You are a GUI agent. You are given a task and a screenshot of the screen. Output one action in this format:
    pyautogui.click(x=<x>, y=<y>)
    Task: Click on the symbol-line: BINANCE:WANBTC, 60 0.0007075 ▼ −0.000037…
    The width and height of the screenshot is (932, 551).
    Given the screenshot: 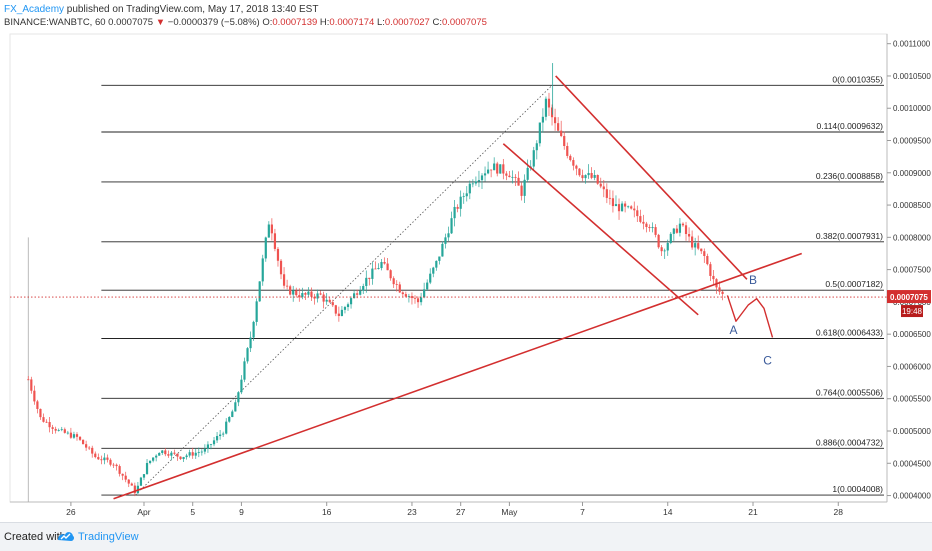 What is the action you would take?
    pyautogui.click(x=245, y=22)
    